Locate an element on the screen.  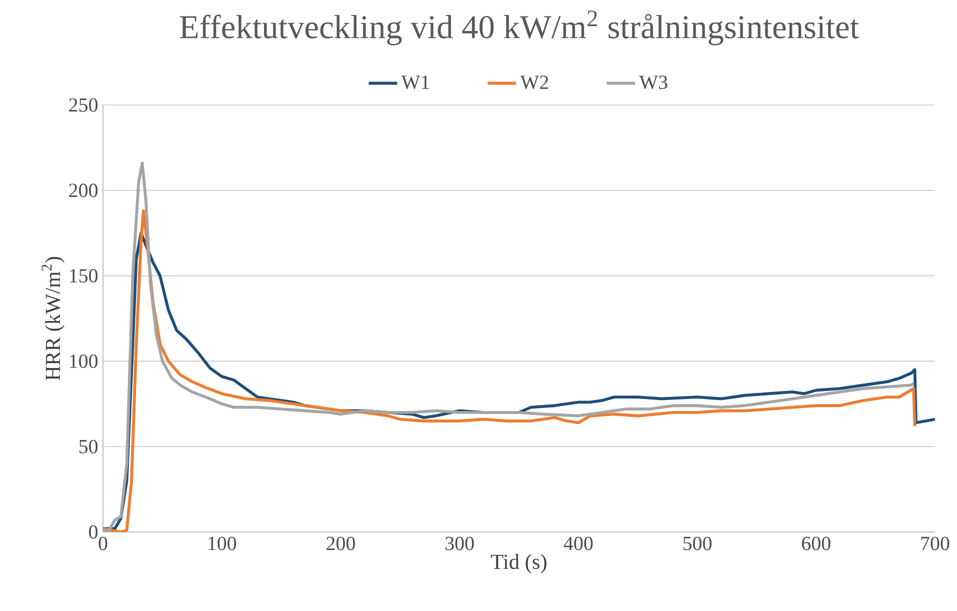
legend-label: W1 is located at coordinates (415, 83).